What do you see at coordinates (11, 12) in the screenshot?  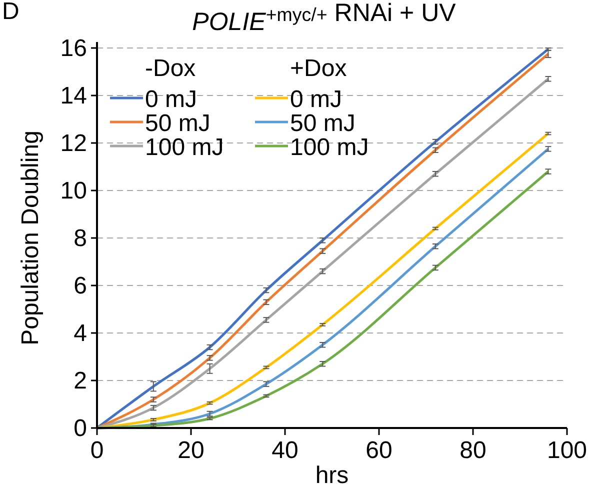 I see `text: D` at bounding box center [11, 12].